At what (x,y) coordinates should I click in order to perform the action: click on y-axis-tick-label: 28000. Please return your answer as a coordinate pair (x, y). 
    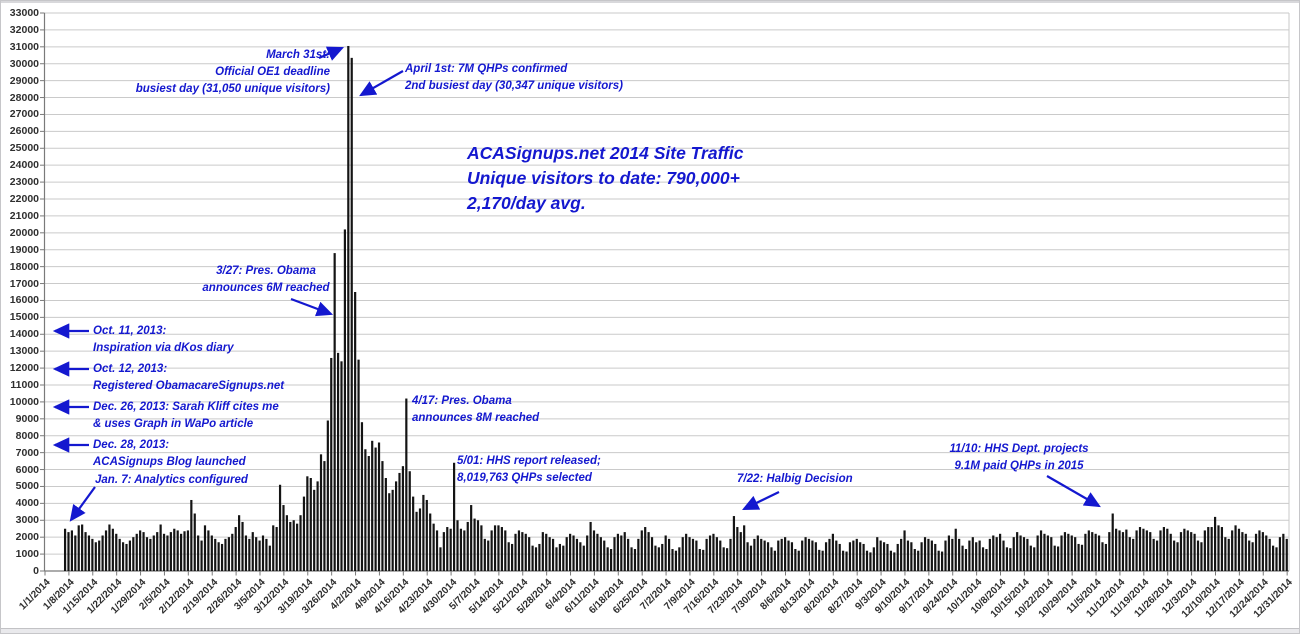
    Looking at the image, I should click on (24, 97).